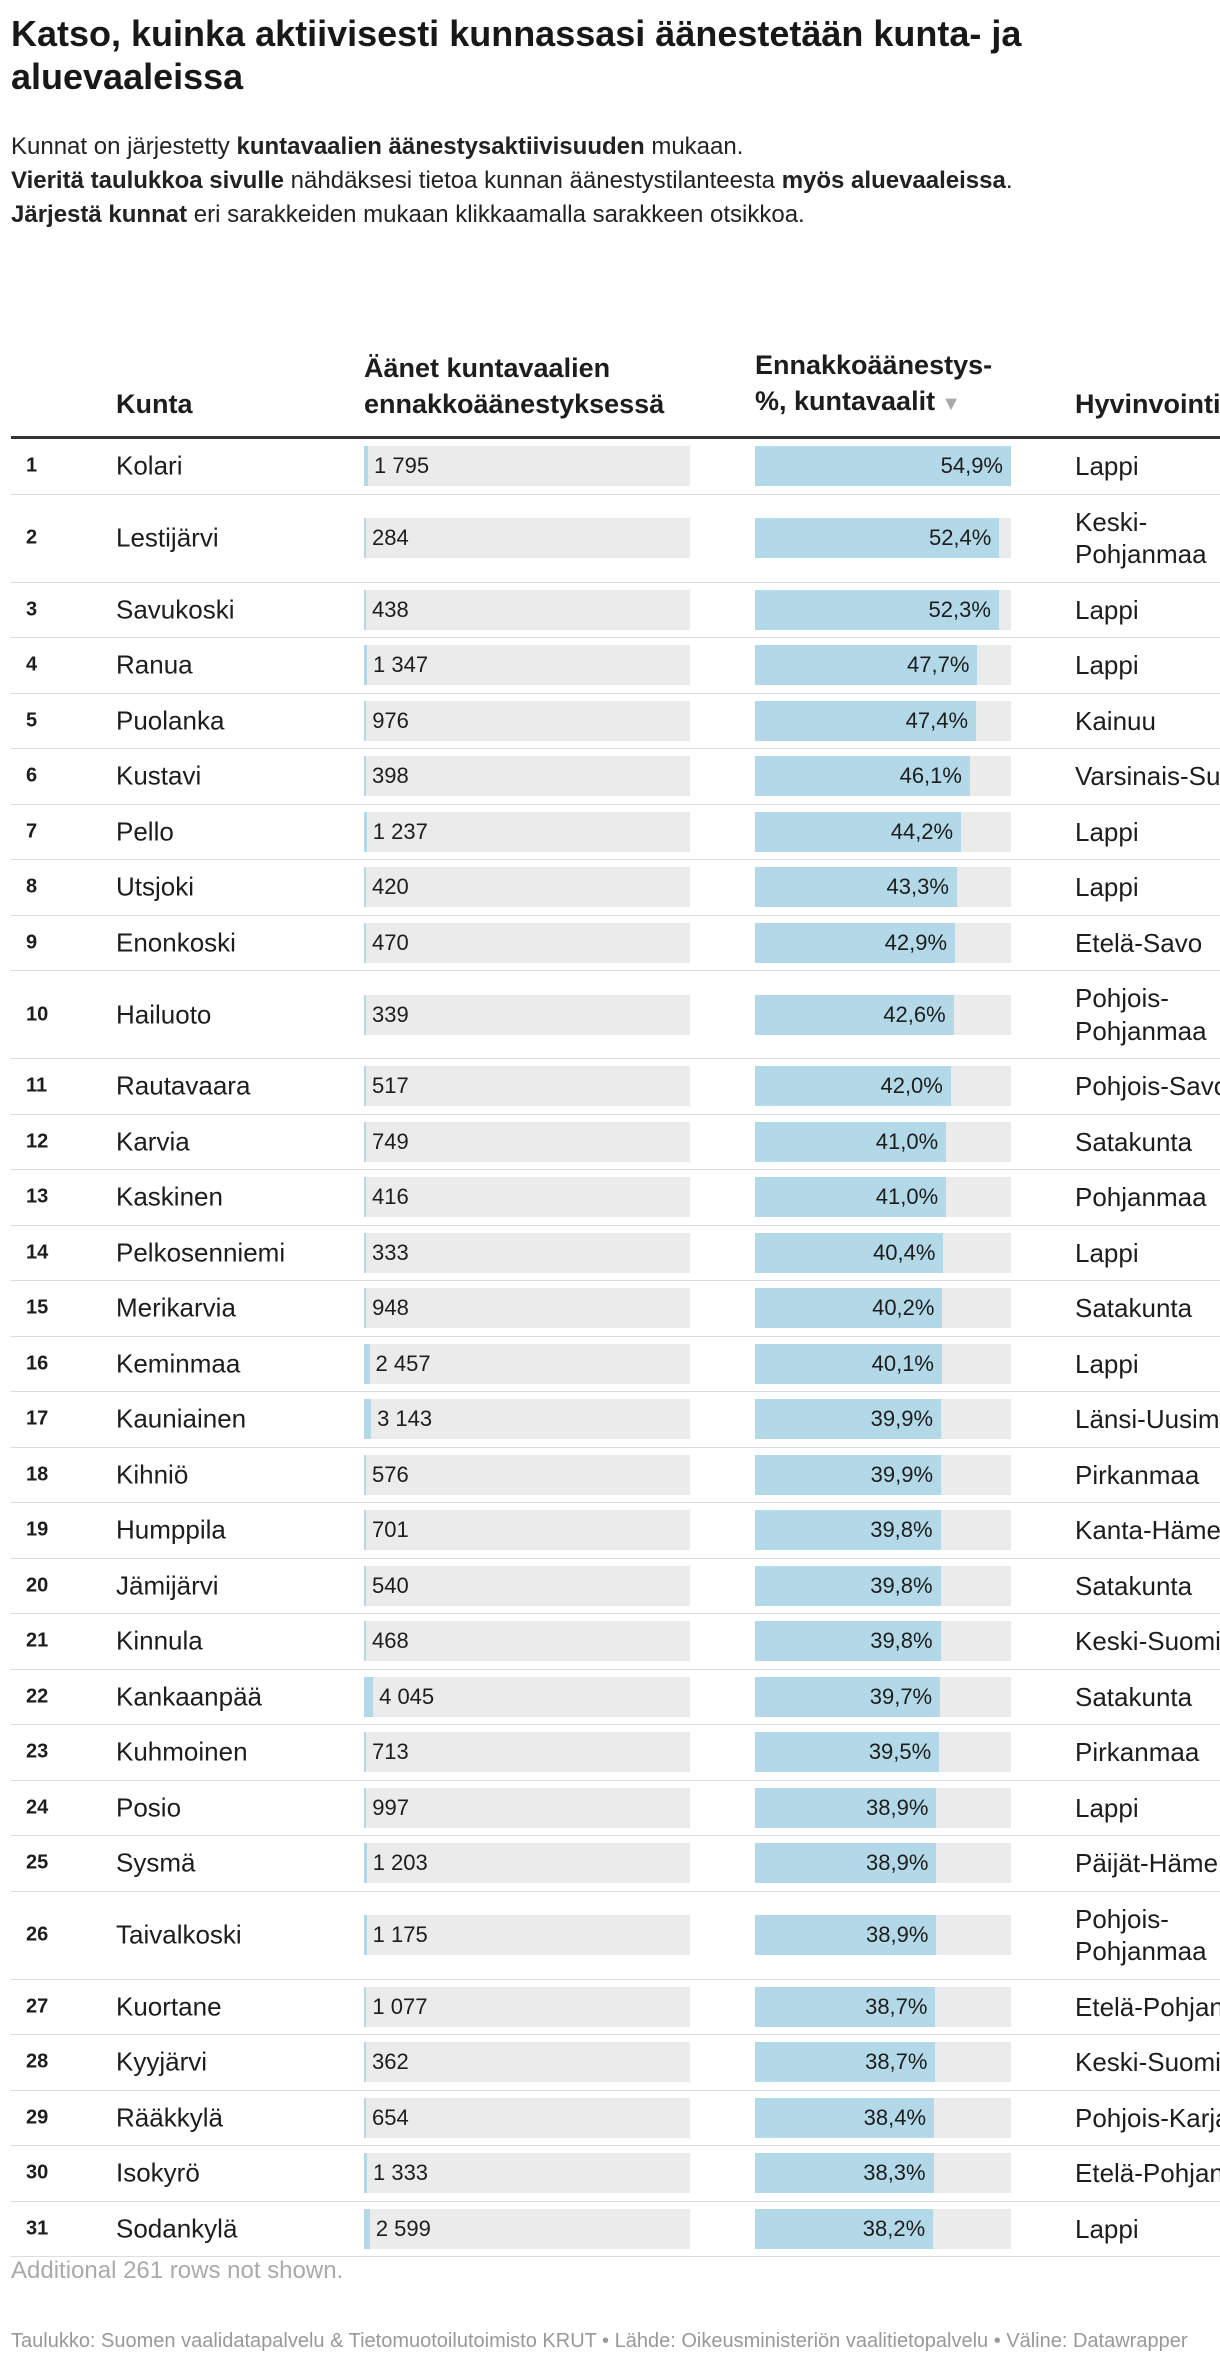 The height and width of the screenshot is (2372, 1220). What do you see at coordinates (390, 1807) in the screenshot?
I see `votes-label: 997` at bounding box center [390, 1807].